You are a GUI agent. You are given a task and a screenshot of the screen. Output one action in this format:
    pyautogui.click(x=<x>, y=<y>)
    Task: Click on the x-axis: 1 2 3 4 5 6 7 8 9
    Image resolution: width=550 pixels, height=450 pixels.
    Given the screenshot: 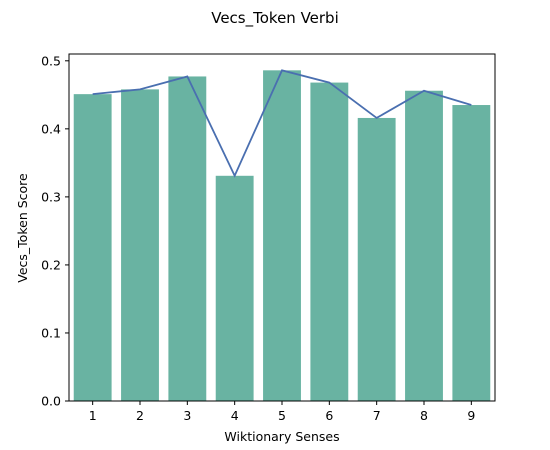 What is the action you would take?
    pyautogui.click(x=282, y=412)
    